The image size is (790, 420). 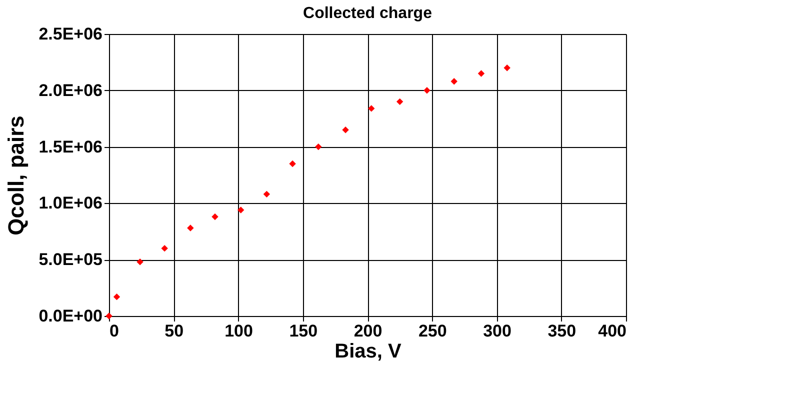 I want to click on y-tick-label: 5.0E+05, so click(x=70, y=260).